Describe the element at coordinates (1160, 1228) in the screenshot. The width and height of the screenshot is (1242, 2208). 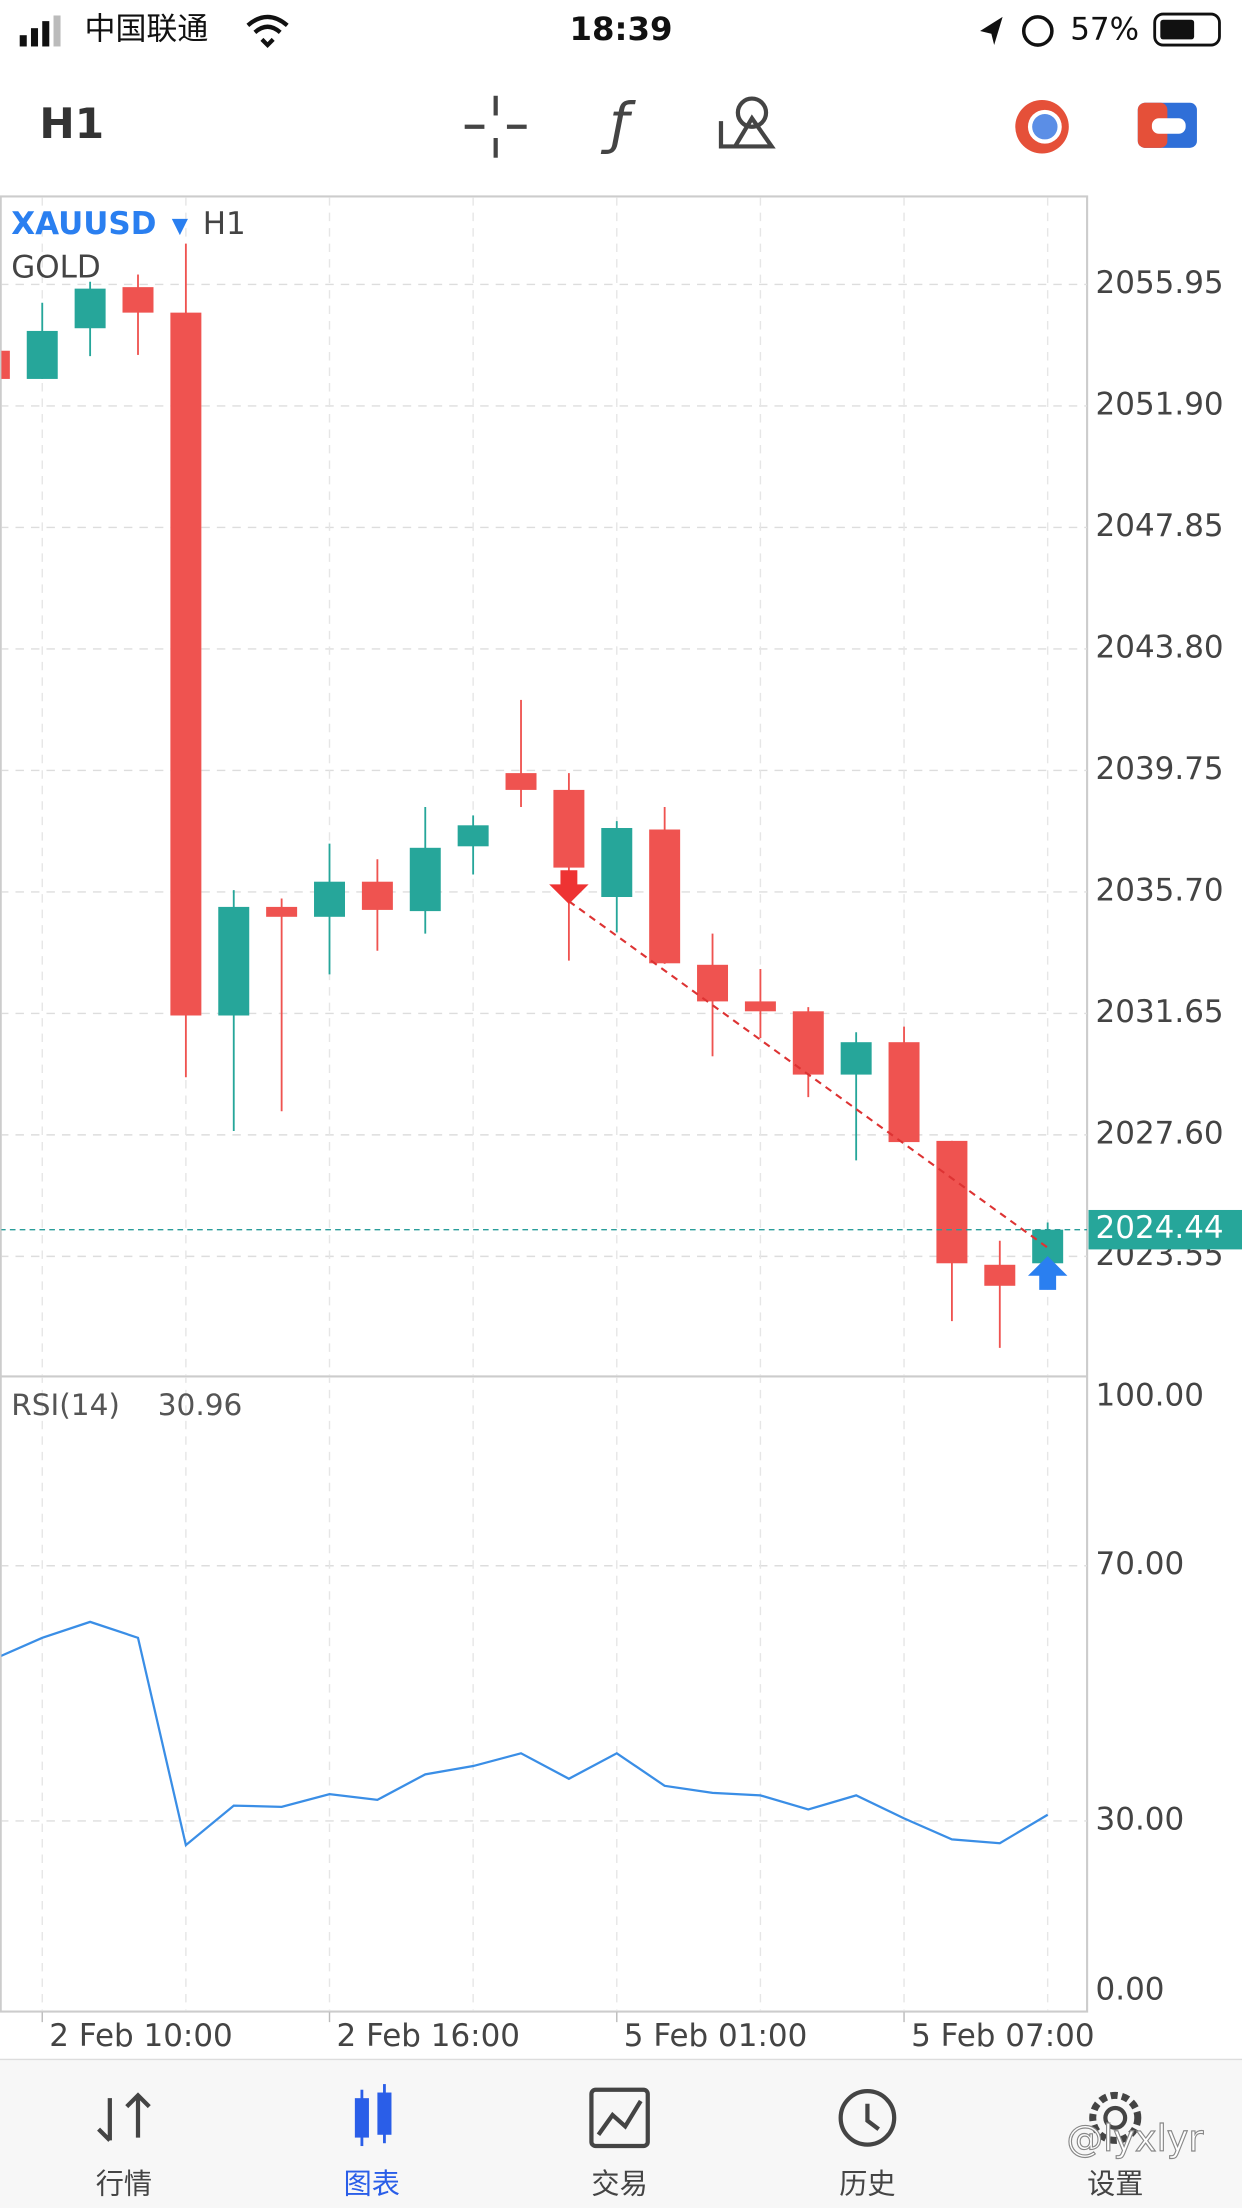
I see `current-price-label: 2024.44` at that location.